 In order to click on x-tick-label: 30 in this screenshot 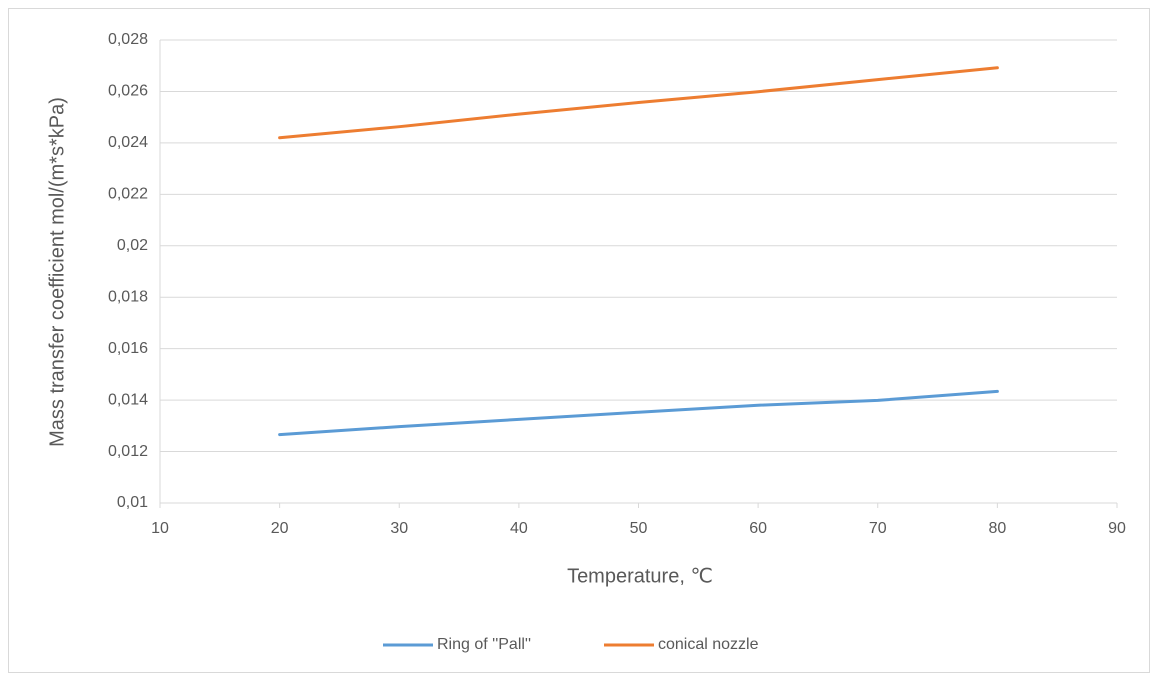, I will do `click(399, 528)`.